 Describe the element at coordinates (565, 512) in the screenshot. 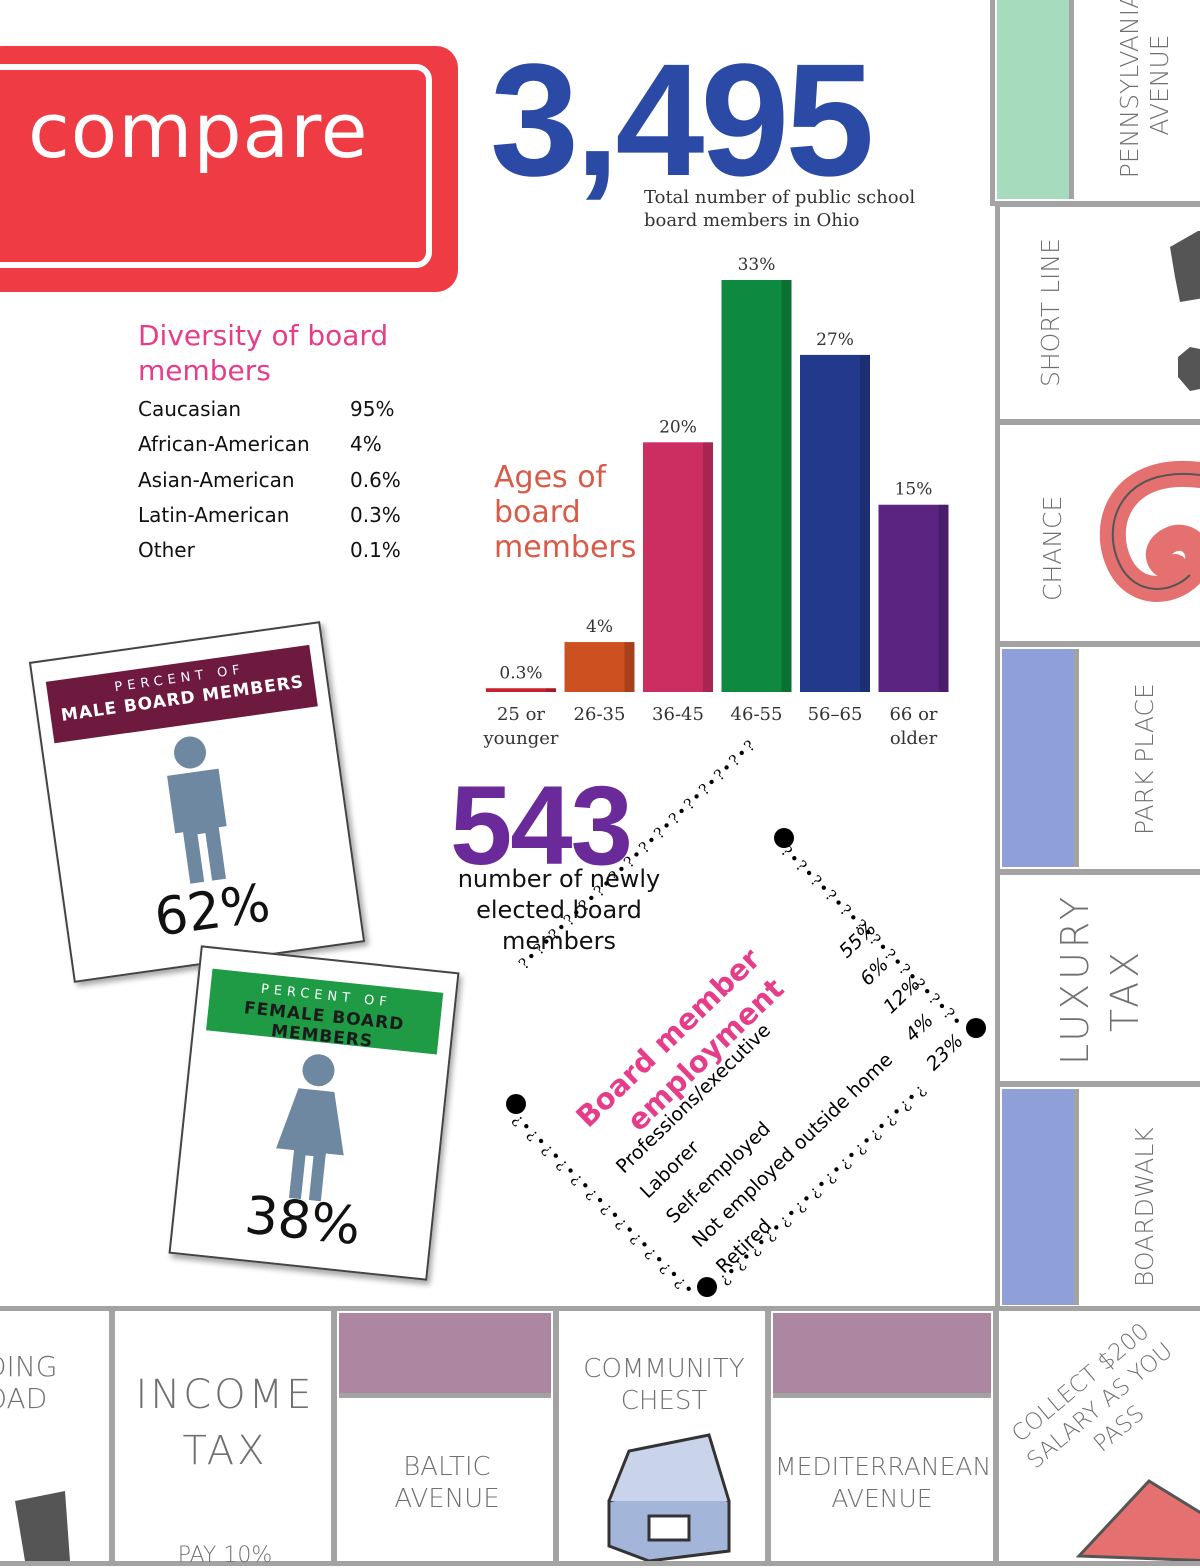

I see `chart-title: Ages of board members` at that location.